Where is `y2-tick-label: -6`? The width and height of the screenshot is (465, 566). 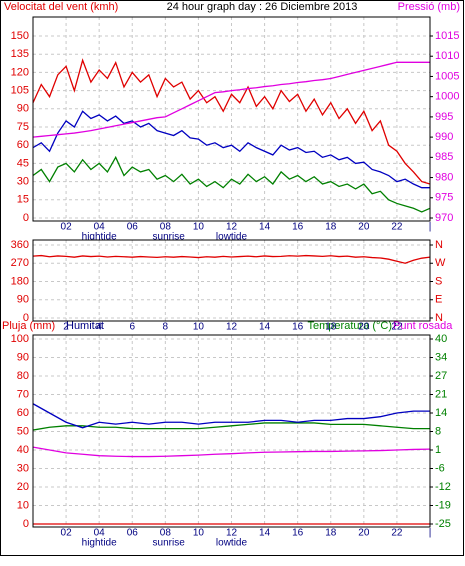
y2-tick-label: -6 is located at coordinates (440, 468).